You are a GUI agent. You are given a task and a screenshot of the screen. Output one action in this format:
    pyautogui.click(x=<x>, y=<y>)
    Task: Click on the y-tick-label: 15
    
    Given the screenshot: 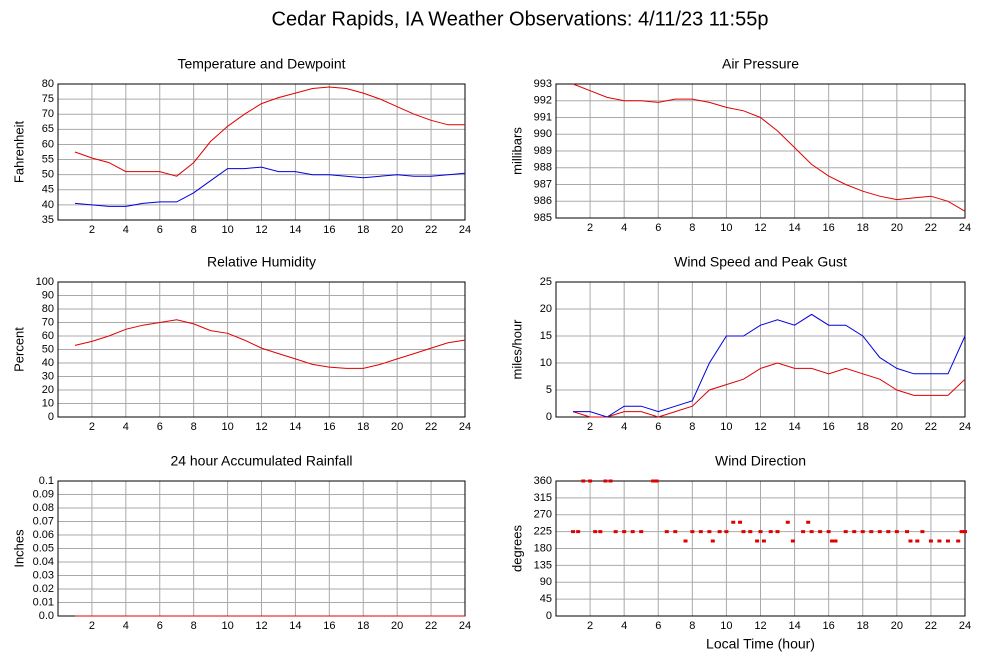 What is the action you would take?
    pyautogui.click(x=546, y=336)
    